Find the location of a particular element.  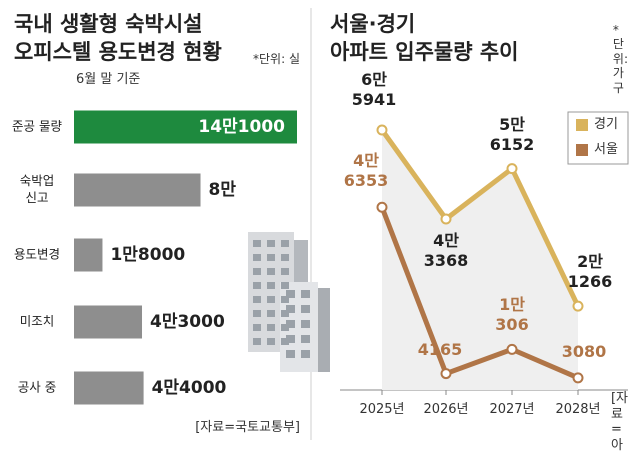

source: [자료=아실] is located at coordinates (619, 421).